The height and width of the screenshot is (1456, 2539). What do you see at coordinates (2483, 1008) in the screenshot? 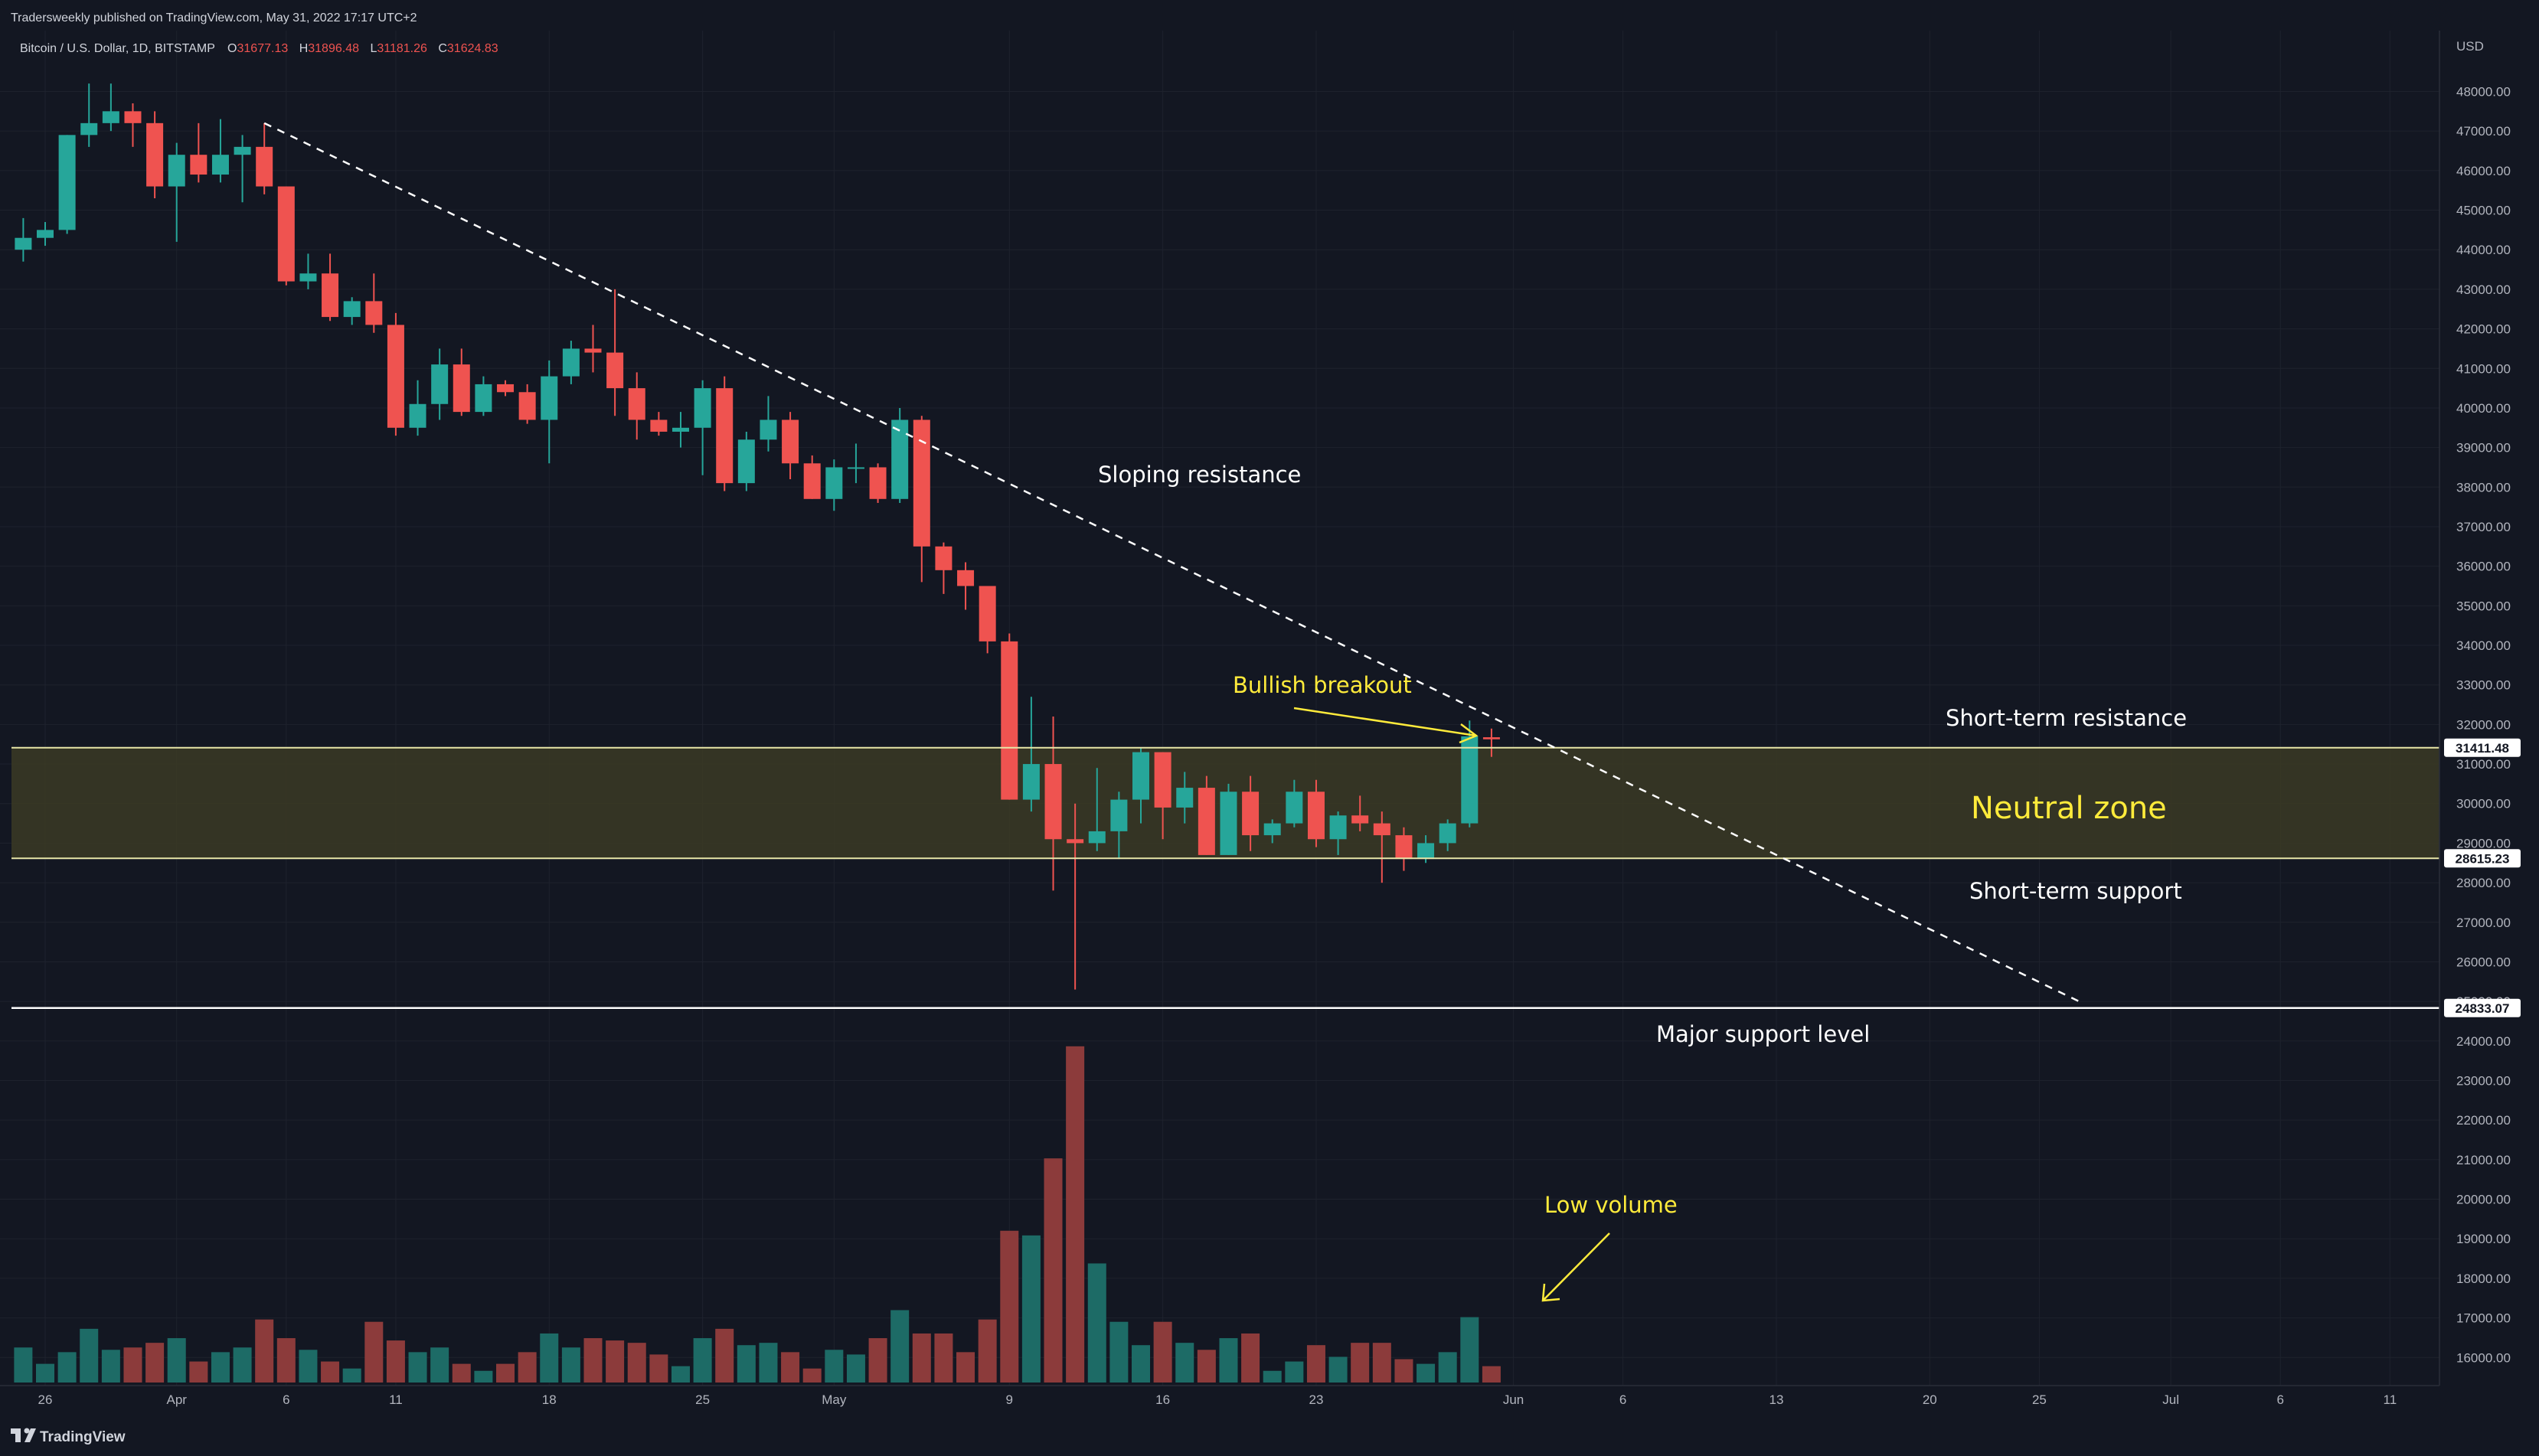
I see `price-tag-label: 24833.07` at bounding box center [2483, 1008].